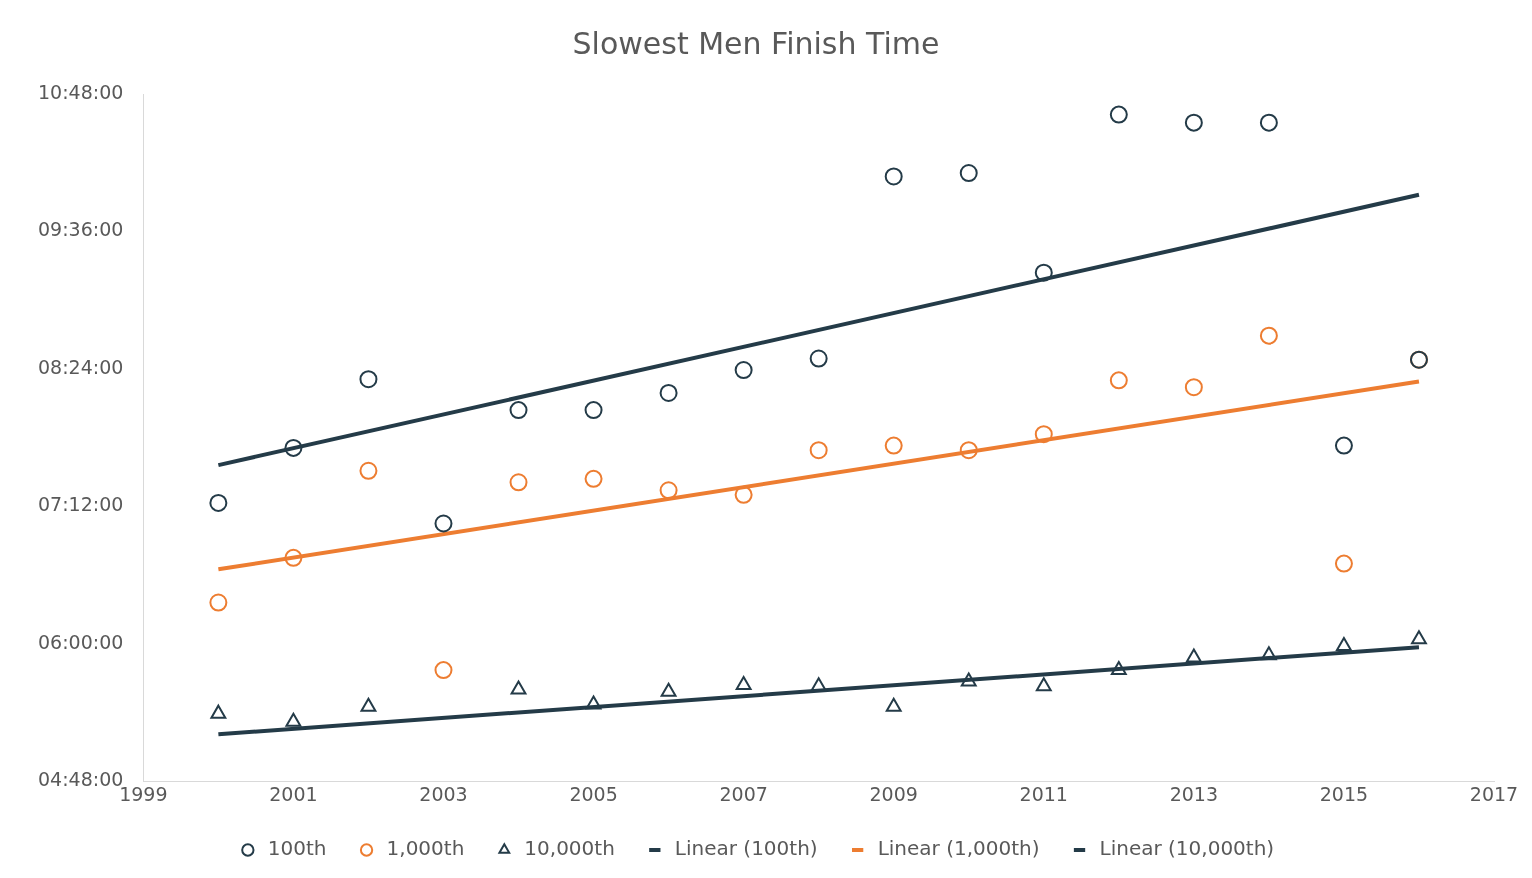 The width and height of the screenshot is (1532, 878). What do you see at coordinates (593, 793) in the screenshot?
I see `x-tick-label: 2005` at bounding box center [593, 793].